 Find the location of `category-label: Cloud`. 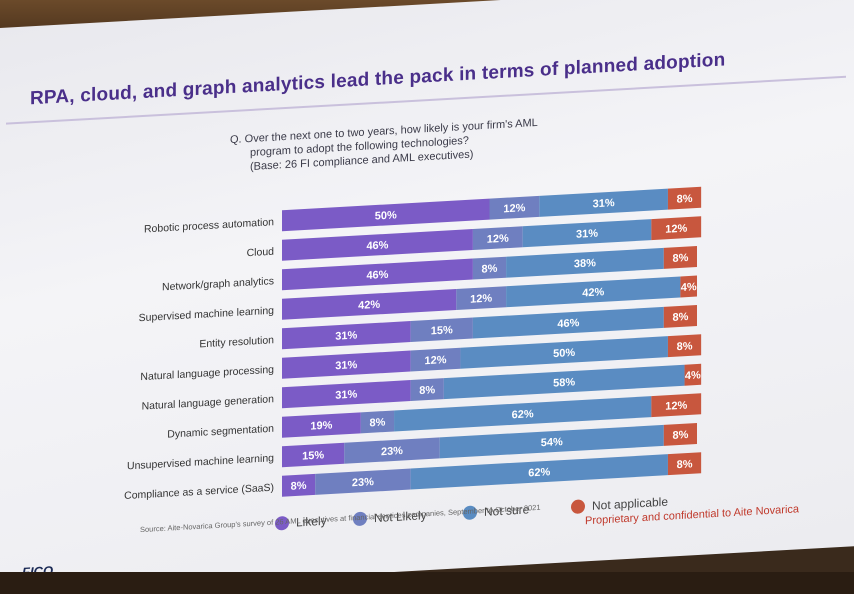

category-label: Cloud is located at coordinates (261, 253).